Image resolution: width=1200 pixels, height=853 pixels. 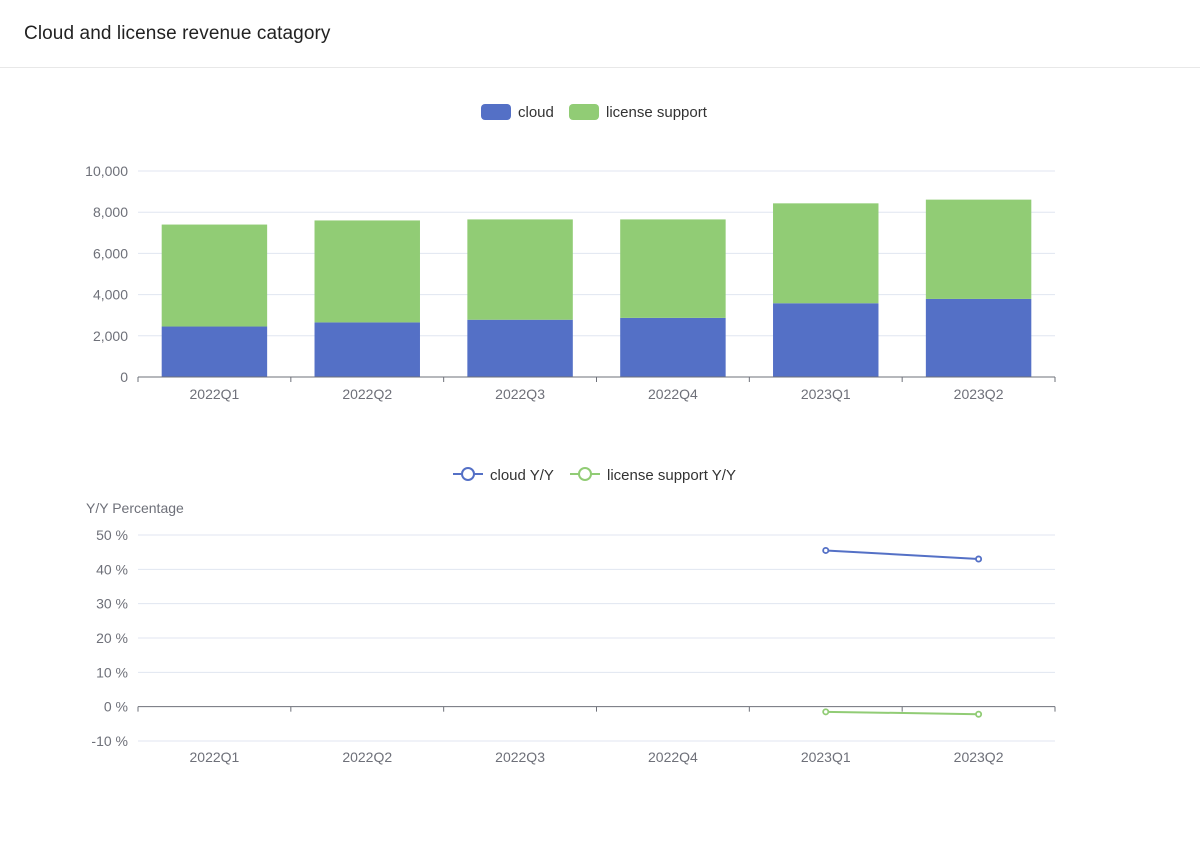 I want to click on bar-x-tick-label: 2022Q2, so click(x=367, y=394).